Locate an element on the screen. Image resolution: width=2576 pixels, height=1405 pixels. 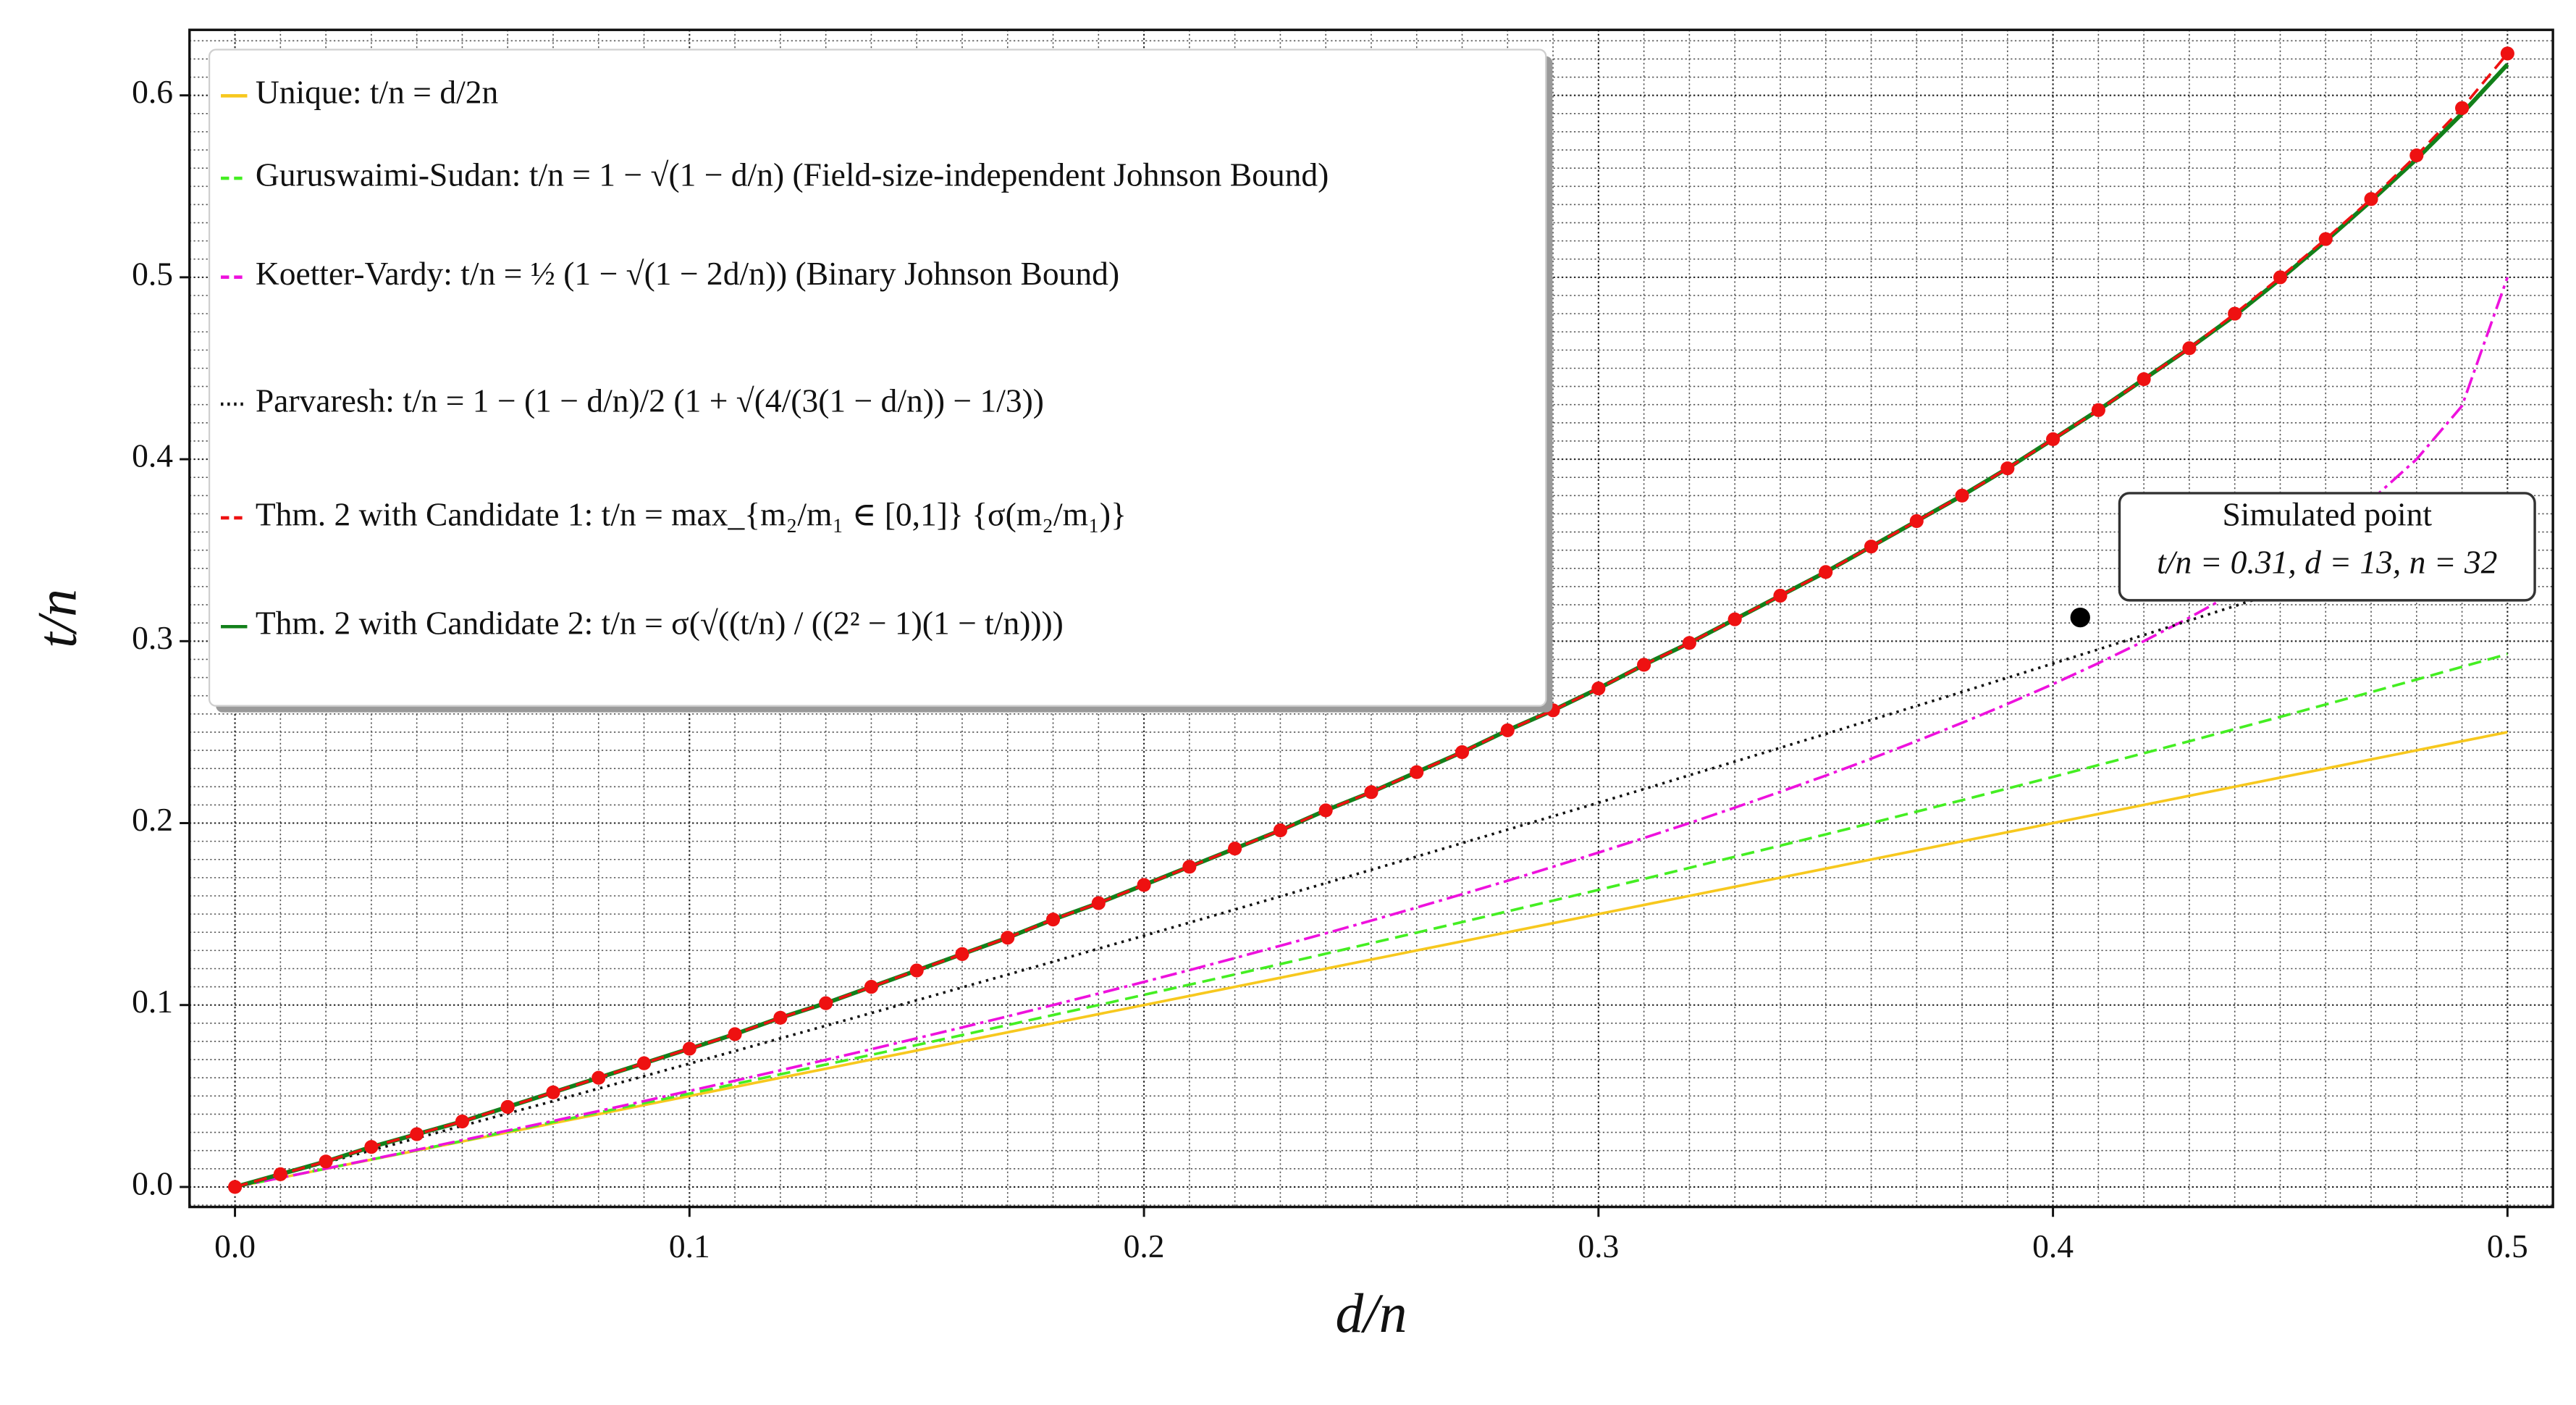
annotation-box is located at coordinates (2327, 547).